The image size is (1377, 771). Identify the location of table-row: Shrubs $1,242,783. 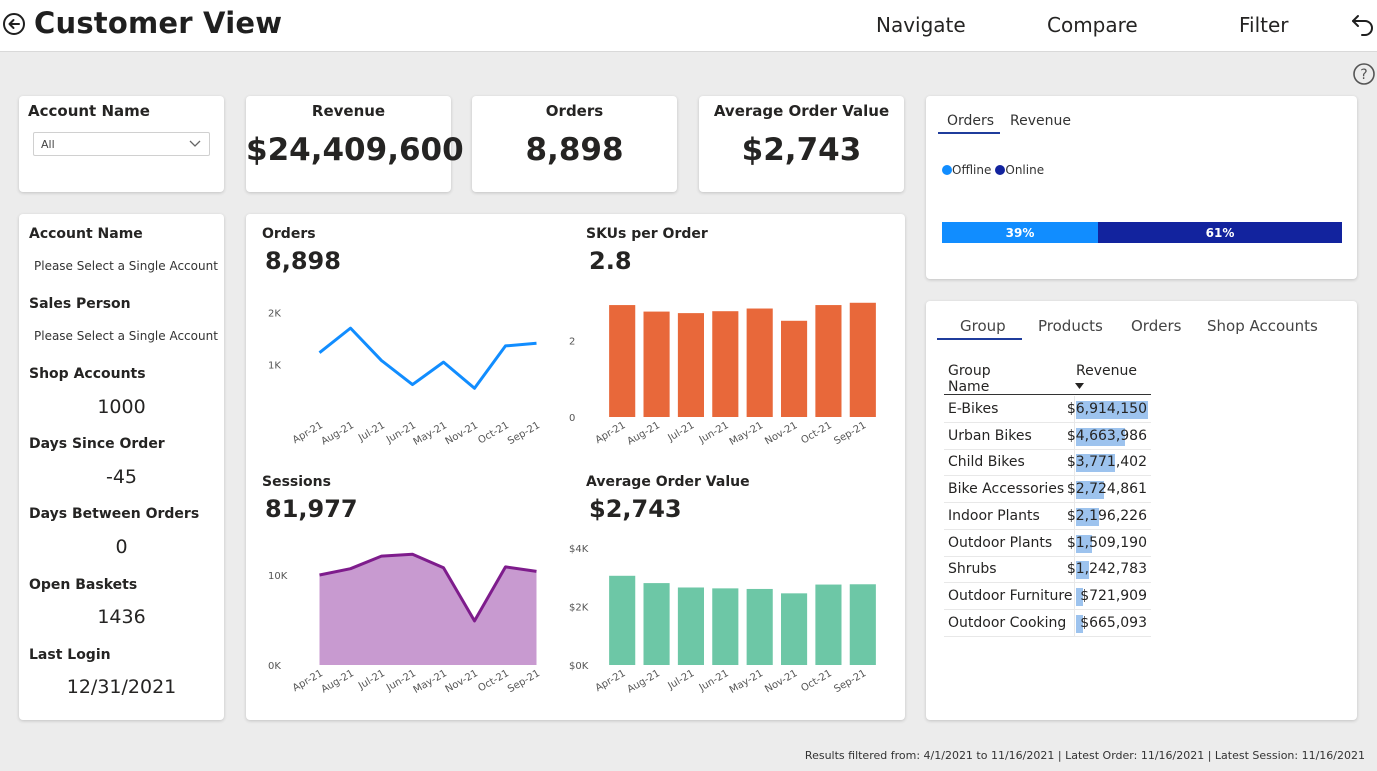
(1047, 570).